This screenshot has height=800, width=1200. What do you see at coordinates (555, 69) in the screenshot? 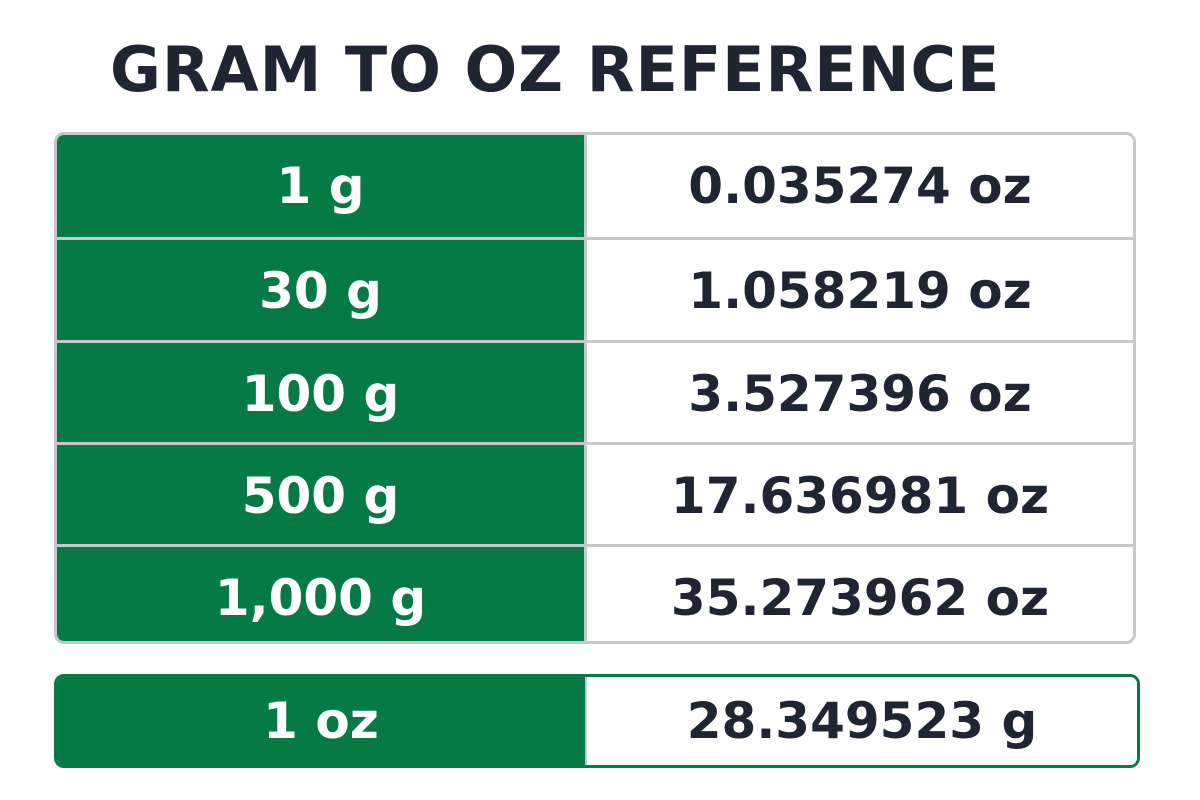
I see `page-title: GRAM TO OZ REFERENCE` at bounding box center [555, 69].